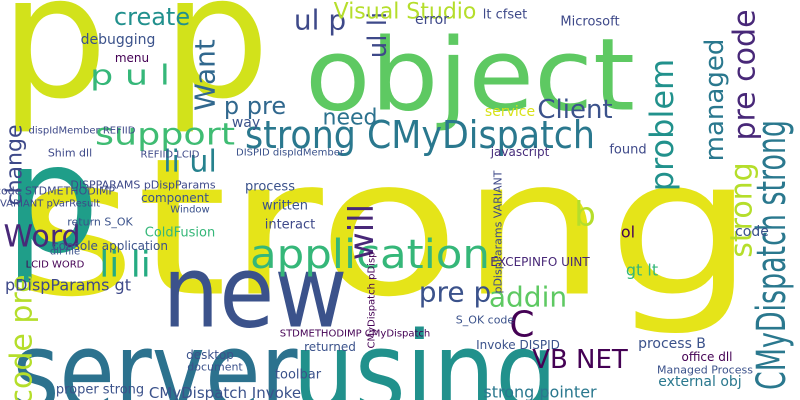 This screenshot has width=800, height=400. Describe the element at coordinates (705, 370) in the screenshot. I see `word: Managed Process` at that location.